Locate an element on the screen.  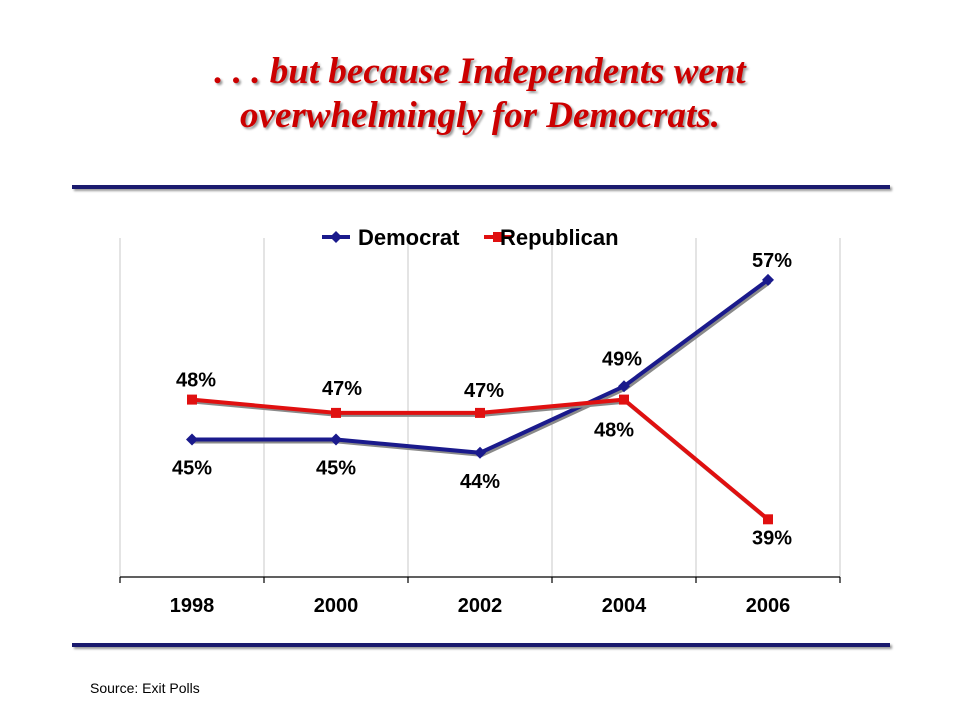
series-line-democrat is located at coordinates (481, 366).